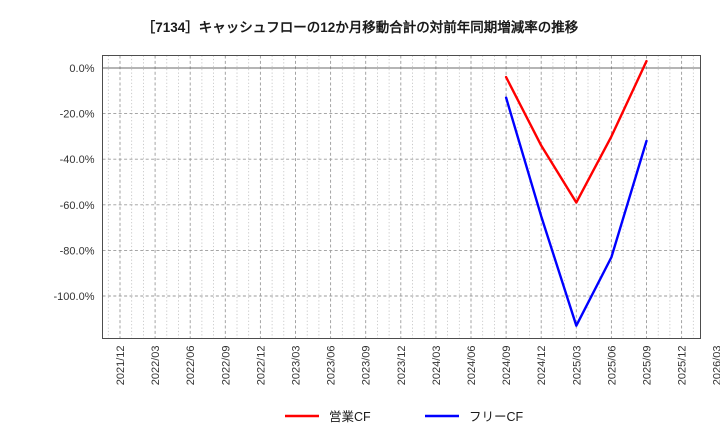 The width and height of the screenshot is (720, 440). I want to click on series-line-free-cf, so click(576, 211).